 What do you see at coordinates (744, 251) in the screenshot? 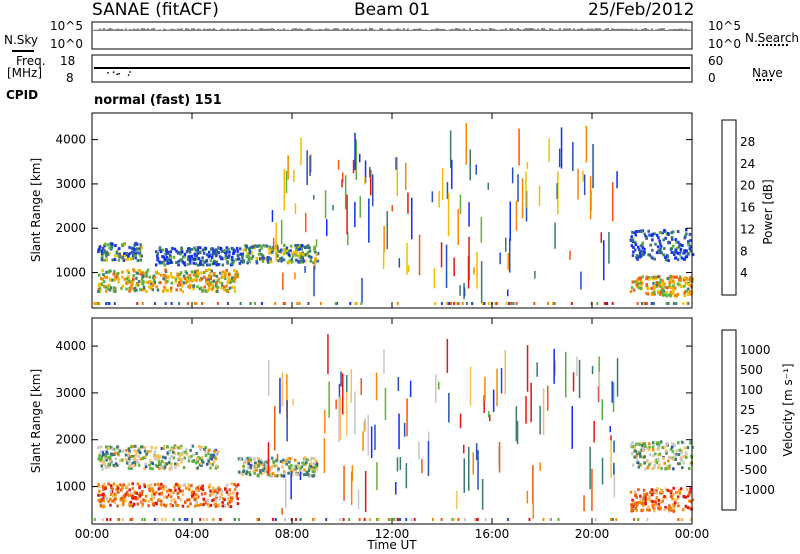
I see `colorbar-tick-label: 8` at bounding box center [744, 251].